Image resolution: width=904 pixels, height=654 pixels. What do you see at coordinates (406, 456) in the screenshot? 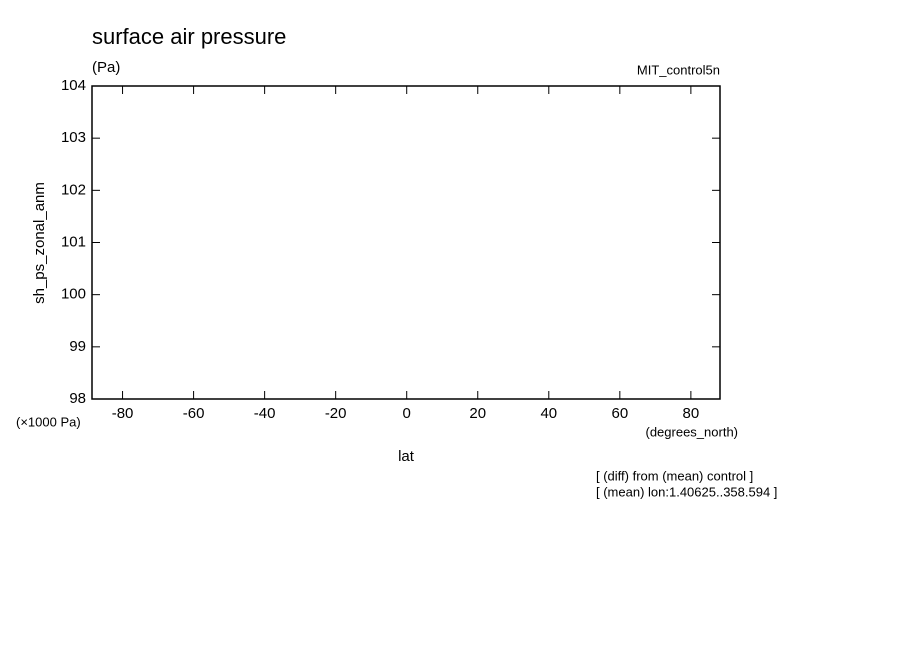
I see `x-axis-label: lat` at bounding box center [406, 456].